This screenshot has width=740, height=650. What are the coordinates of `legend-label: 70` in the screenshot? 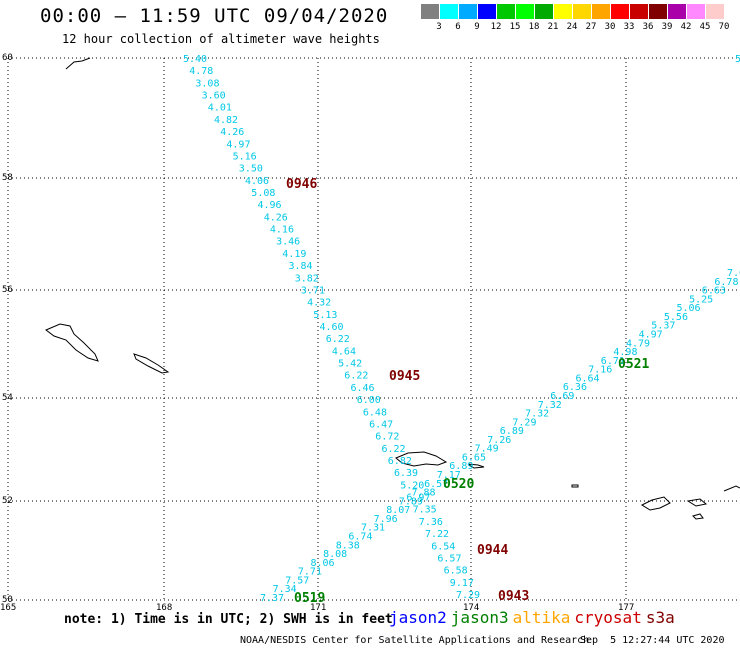 It's located at (724, 27).